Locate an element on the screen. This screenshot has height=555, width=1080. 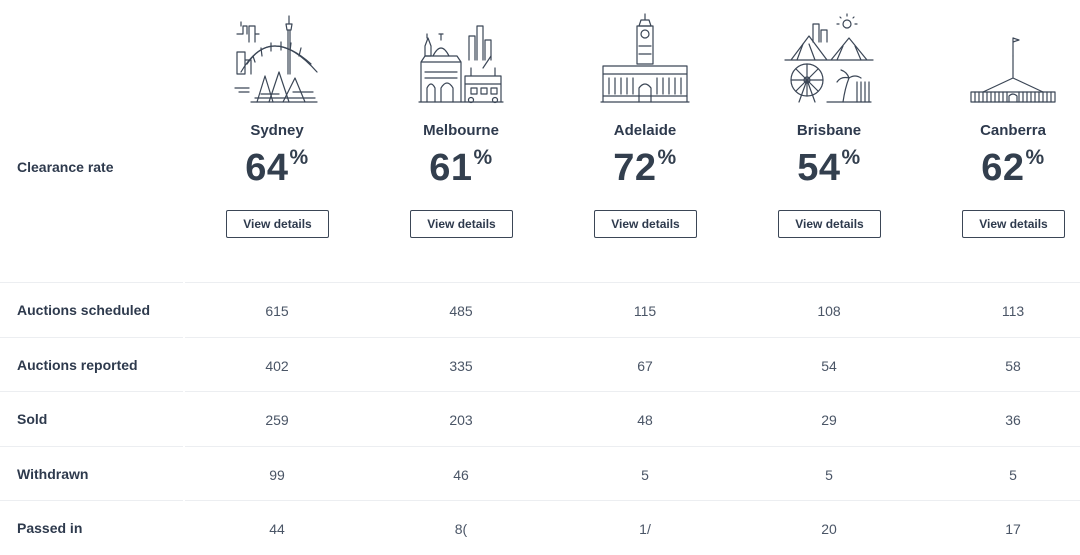
table-cell: 17 is located at coordinates (1013, 529).